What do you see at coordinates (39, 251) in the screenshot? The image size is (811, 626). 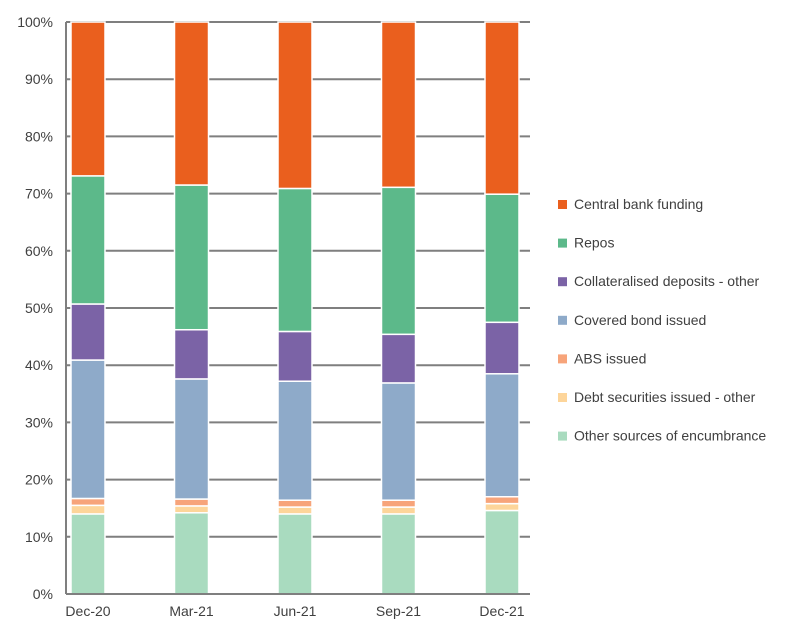 I see `y-tick-label: 60%` at bounding box center [39, 251].